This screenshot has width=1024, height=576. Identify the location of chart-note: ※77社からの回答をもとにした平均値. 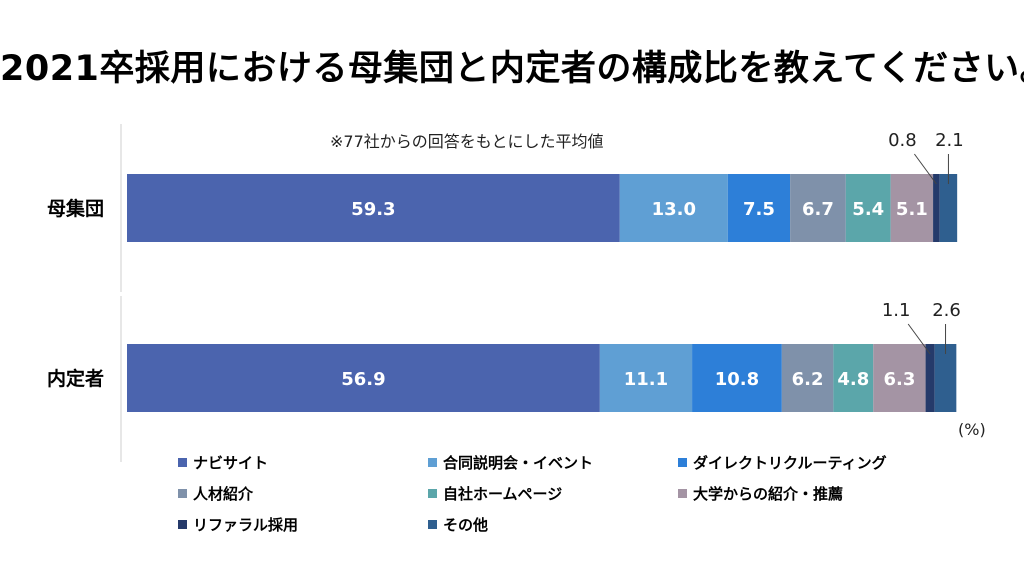
(467, 141).